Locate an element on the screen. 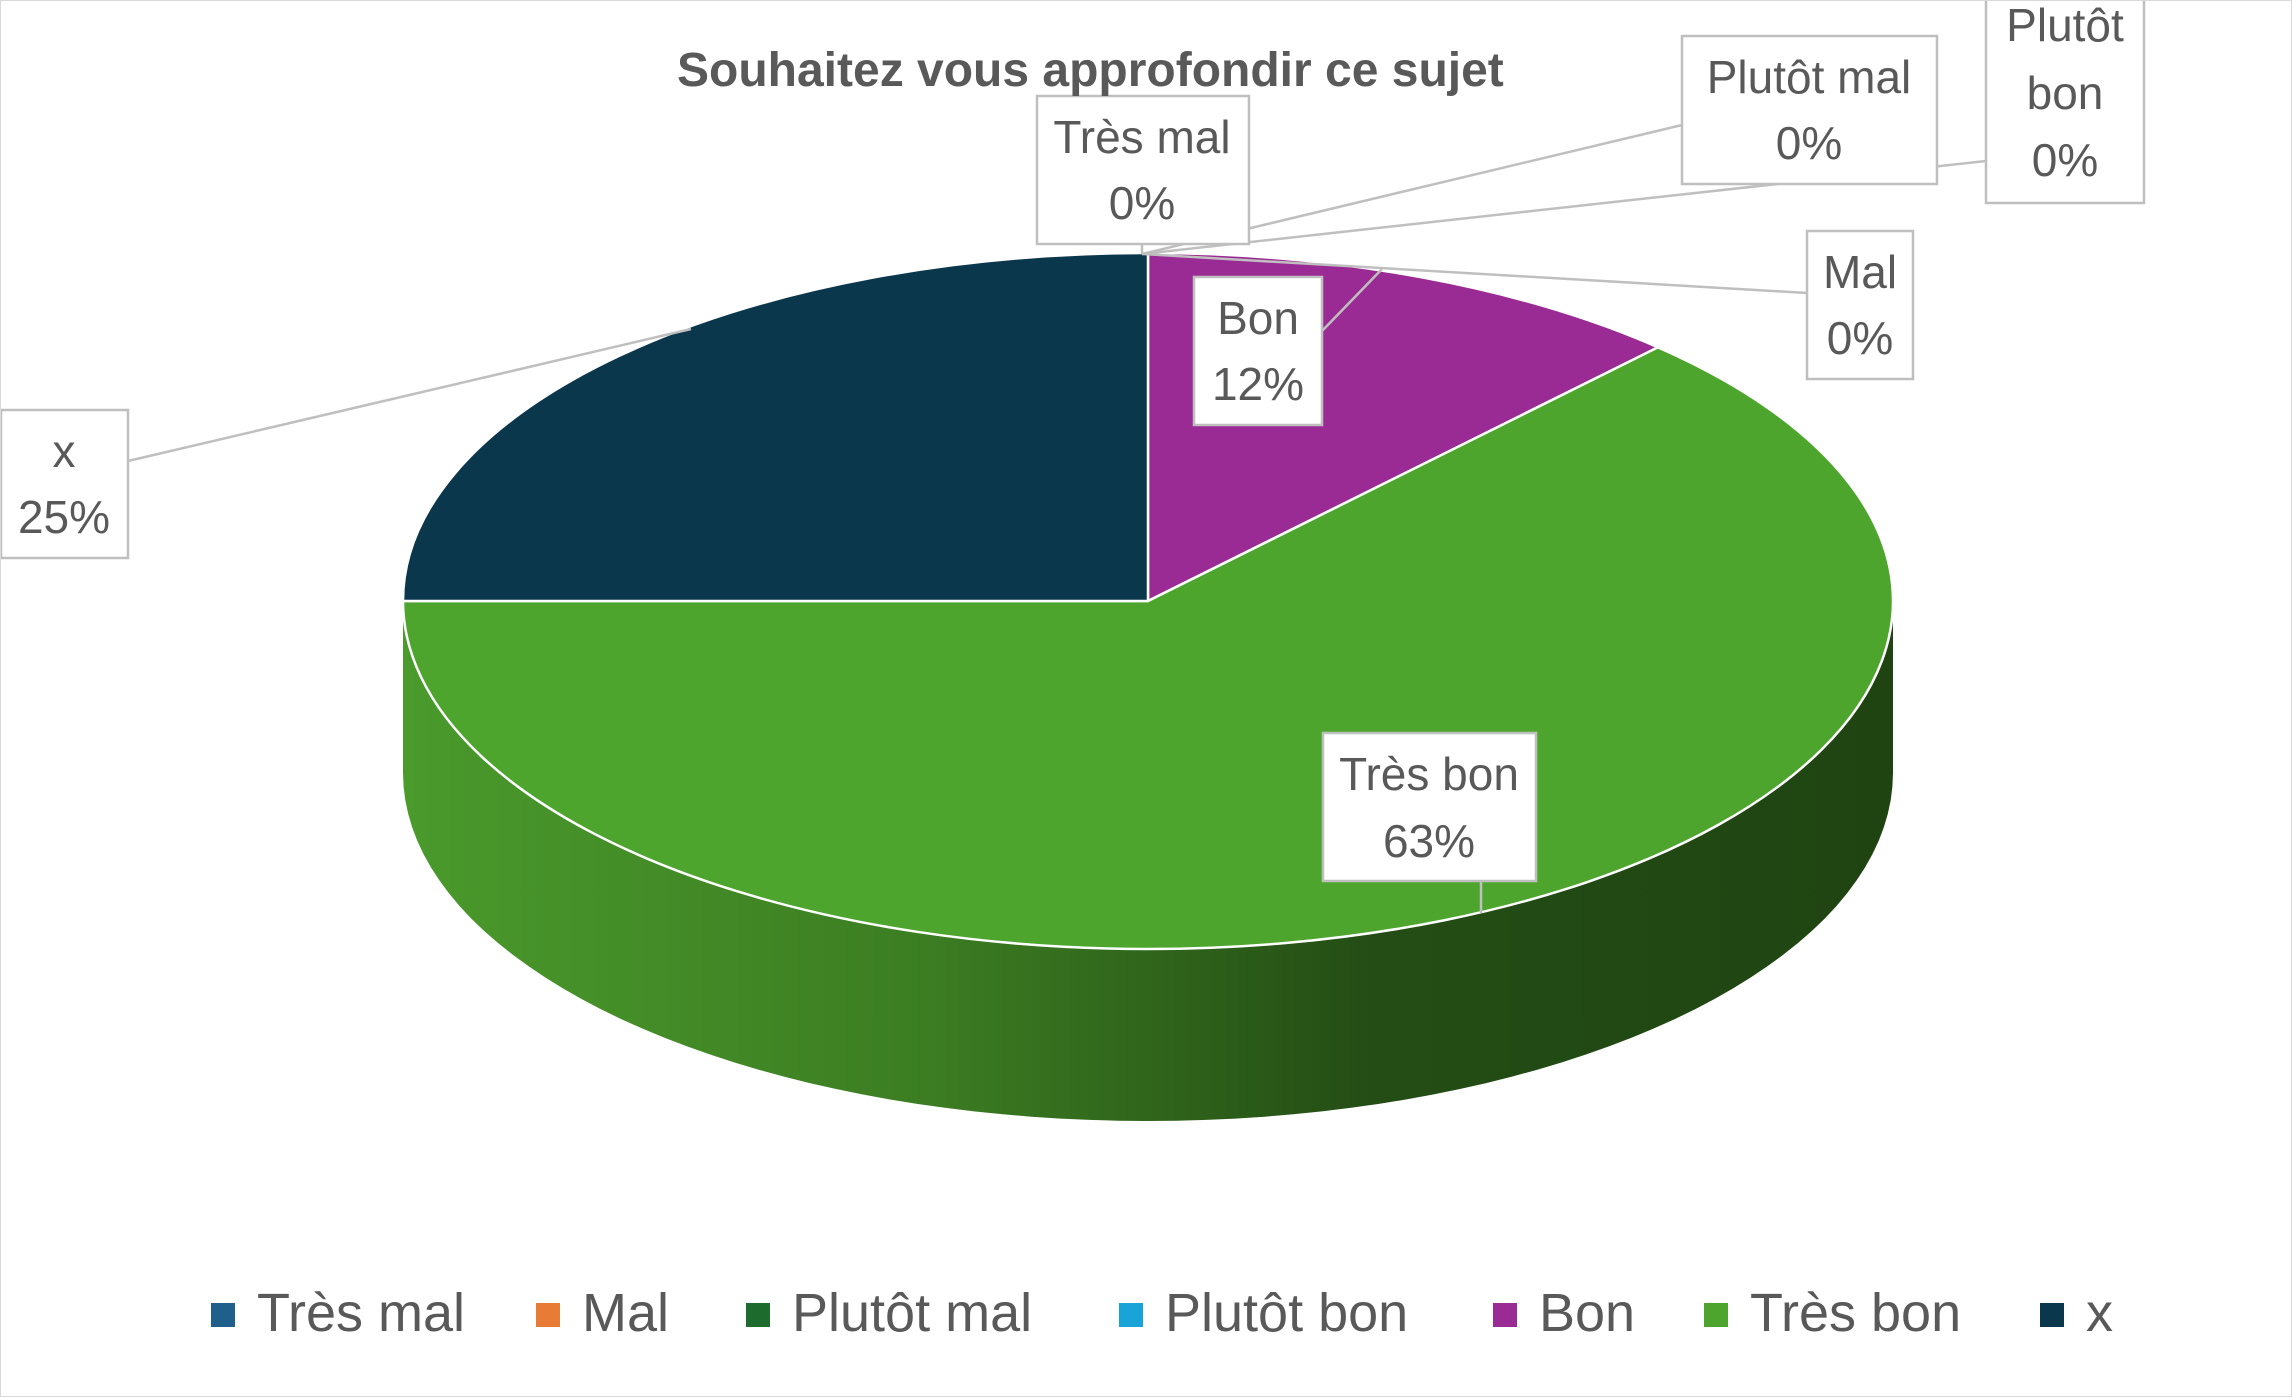 The image size is (2292, 1397). data-label-x: x 25% is located at coordinates (65, 484).